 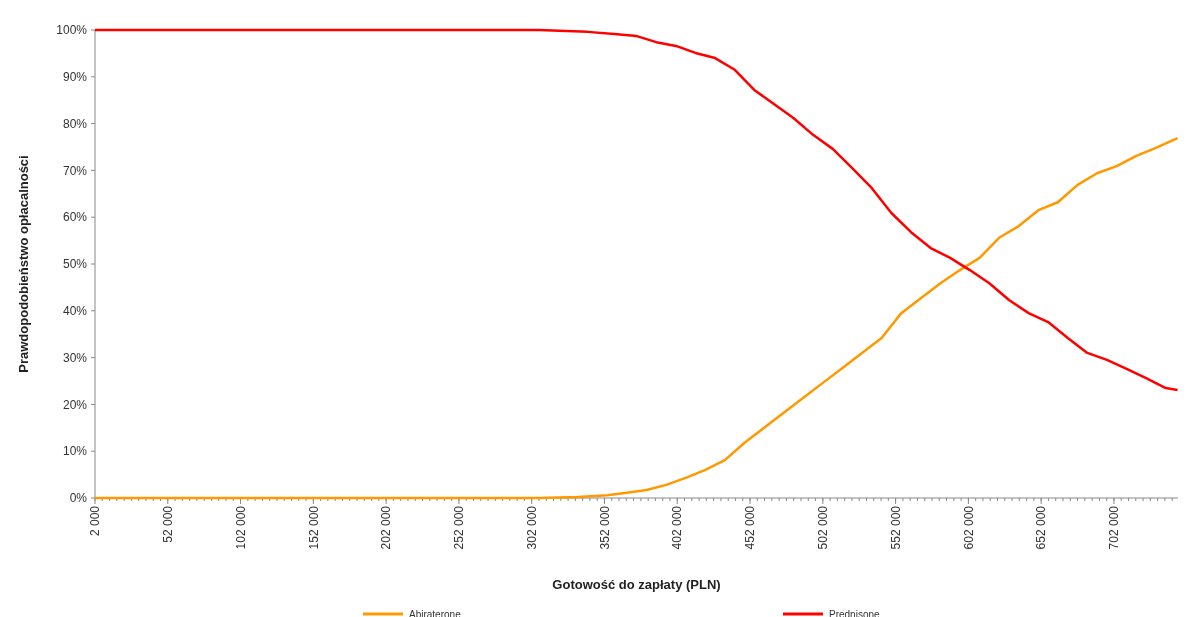 What do you see at coordinates (75, 123) in the screenshot?
I see `y-tick-label: 80%` at bounding box center [75, 123].